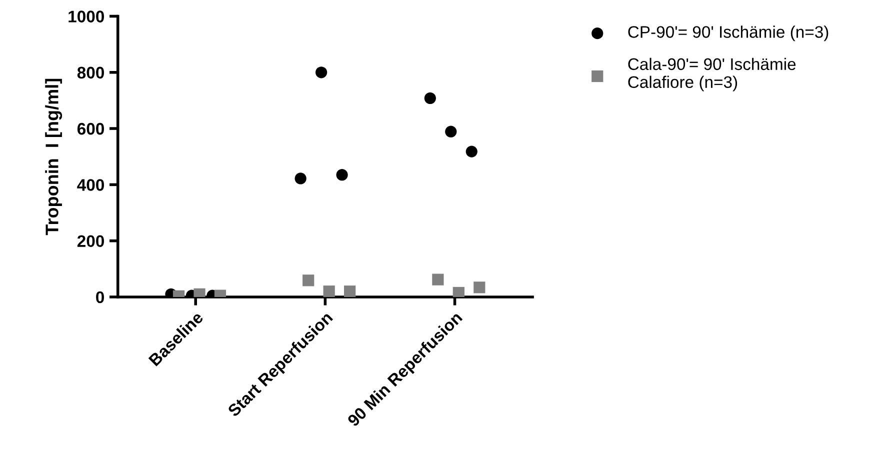 The image size is (873, 464). What do you see at coordinates (90, 241) in the screenshot?
I see `y-tick-label: 200` at bounding box center [90, 241].